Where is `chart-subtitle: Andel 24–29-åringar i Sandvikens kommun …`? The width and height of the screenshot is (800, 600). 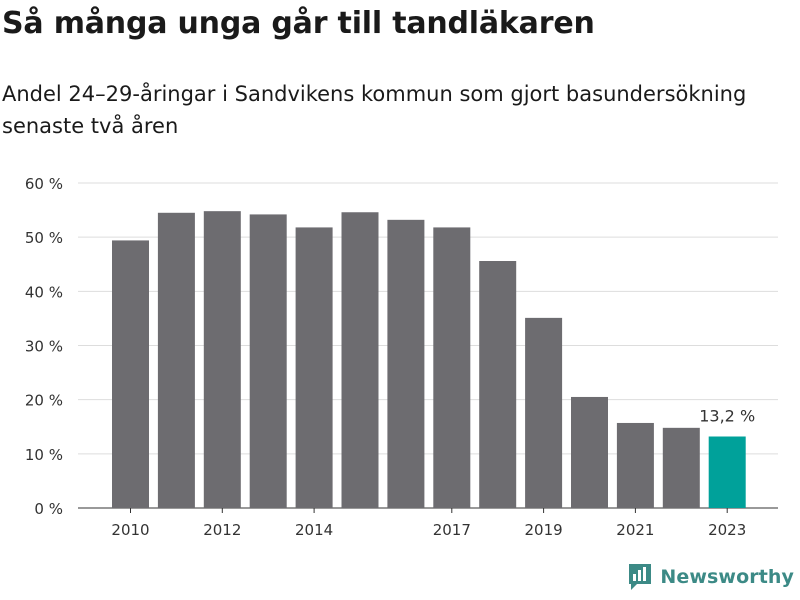
chart-subtitle: Andel 24–29-åringar i Sandvikens kommun … is located at coordinates (374, 110).